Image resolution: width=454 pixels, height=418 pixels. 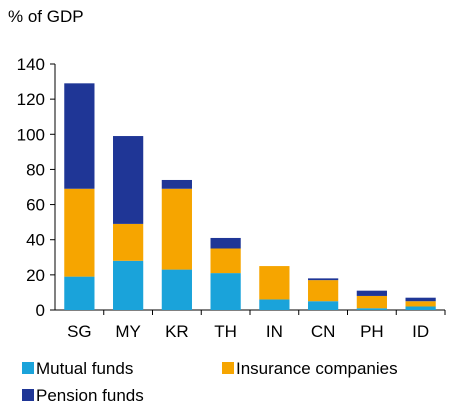 What do you see at coordinates (128, 331) in the screenshot?
I see `x-tick-label: MY` at bounding box center [128, 331].